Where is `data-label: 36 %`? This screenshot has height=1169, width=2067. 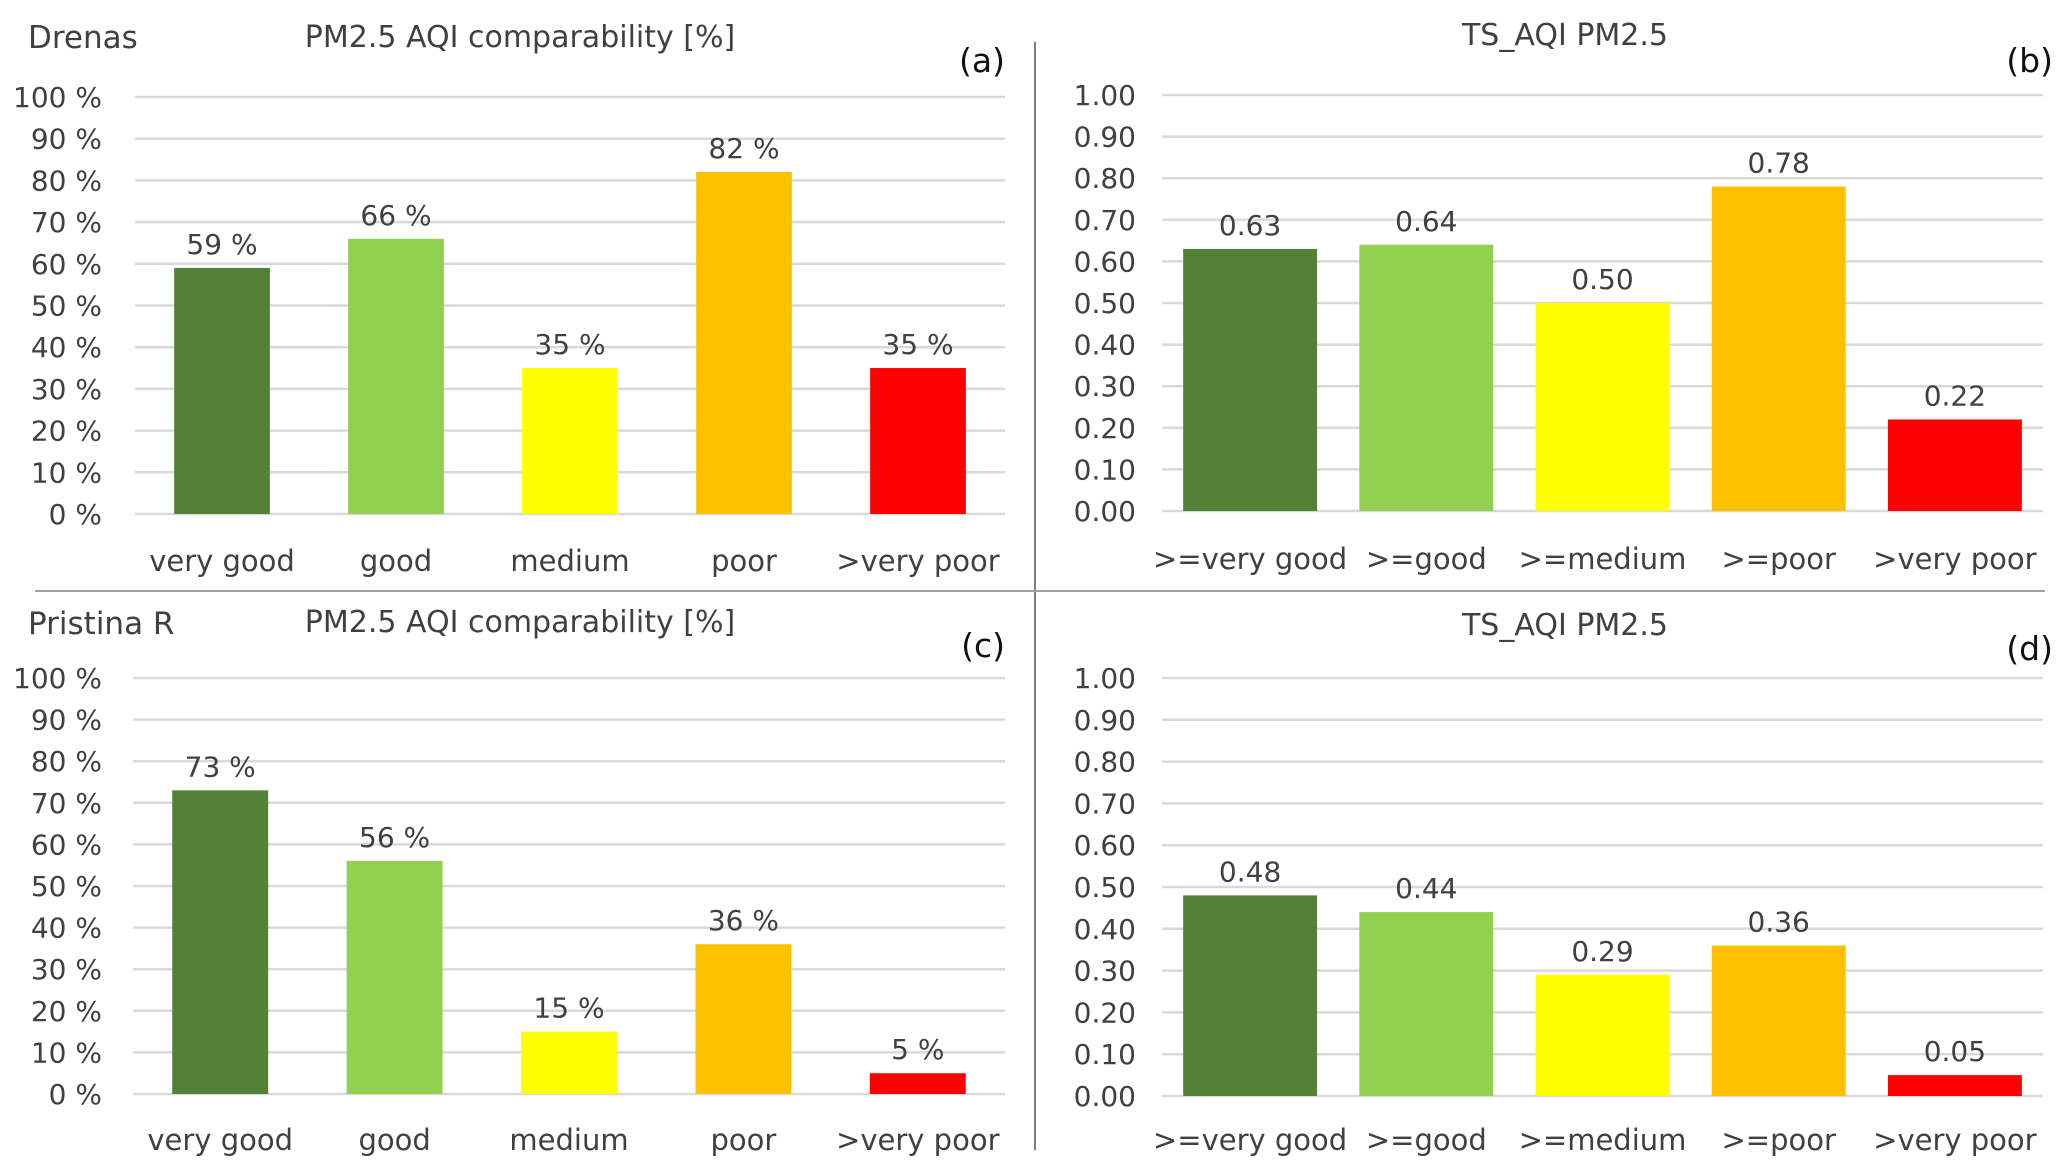
data-label: 36 % is located at coordinates (743, 920).